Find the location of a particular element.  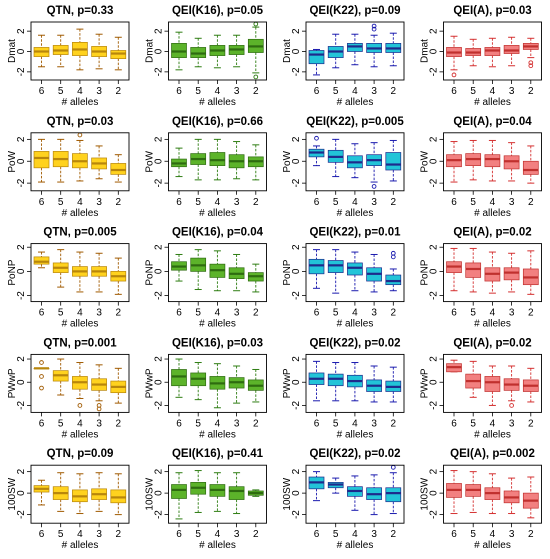

panel-1-1: QTN, p=0.33 Dmat -2 0 2 6 5 4 3 2 # alleles is located at coordinates (68, 56).